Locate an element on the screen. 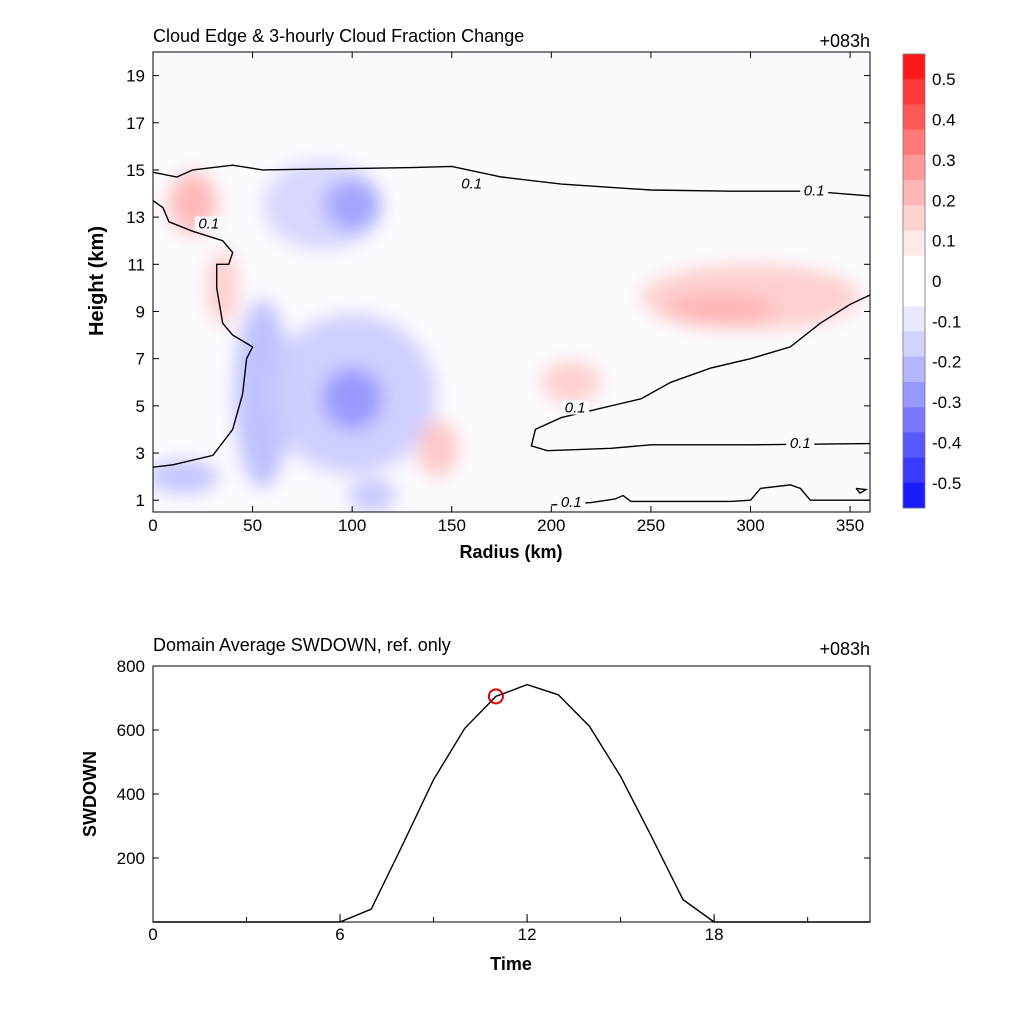 The image size is (1024, 1024). contour-x-tick-label: 300 is located at coordinates (750, 525).